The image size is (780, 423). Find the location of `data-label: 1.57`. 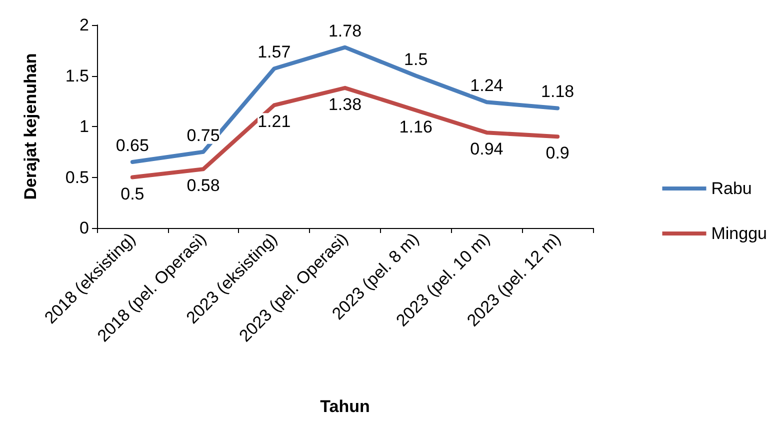

data-label: 1.57 is located at coordinates (274, 52).